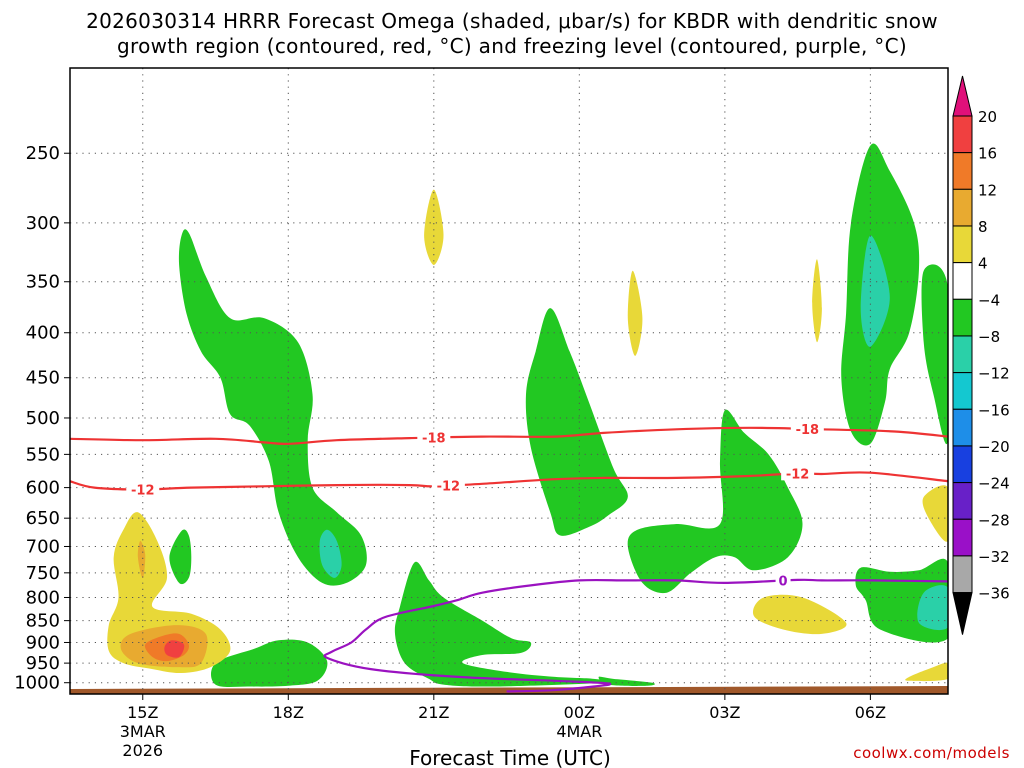 This screenshot has height=768, width=1024. What do you see at coordinates (43, 488) in the screenshot?
I see `y-tick-label-600: 600` at bounding box center [43, 488].